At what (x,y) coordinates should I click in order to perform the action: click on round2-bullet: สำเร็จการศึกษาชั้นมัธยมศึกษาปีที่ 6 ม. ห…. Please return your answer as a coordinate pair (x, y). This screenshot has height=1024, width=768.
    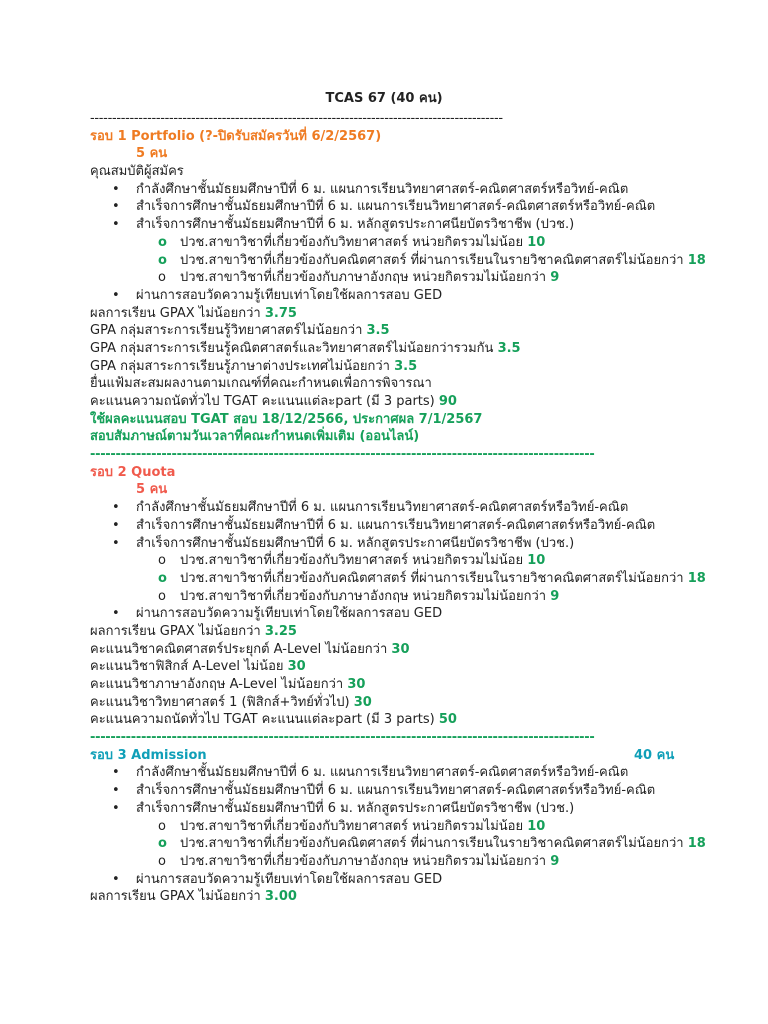
    Looking at the image, I should click on (390, 544).